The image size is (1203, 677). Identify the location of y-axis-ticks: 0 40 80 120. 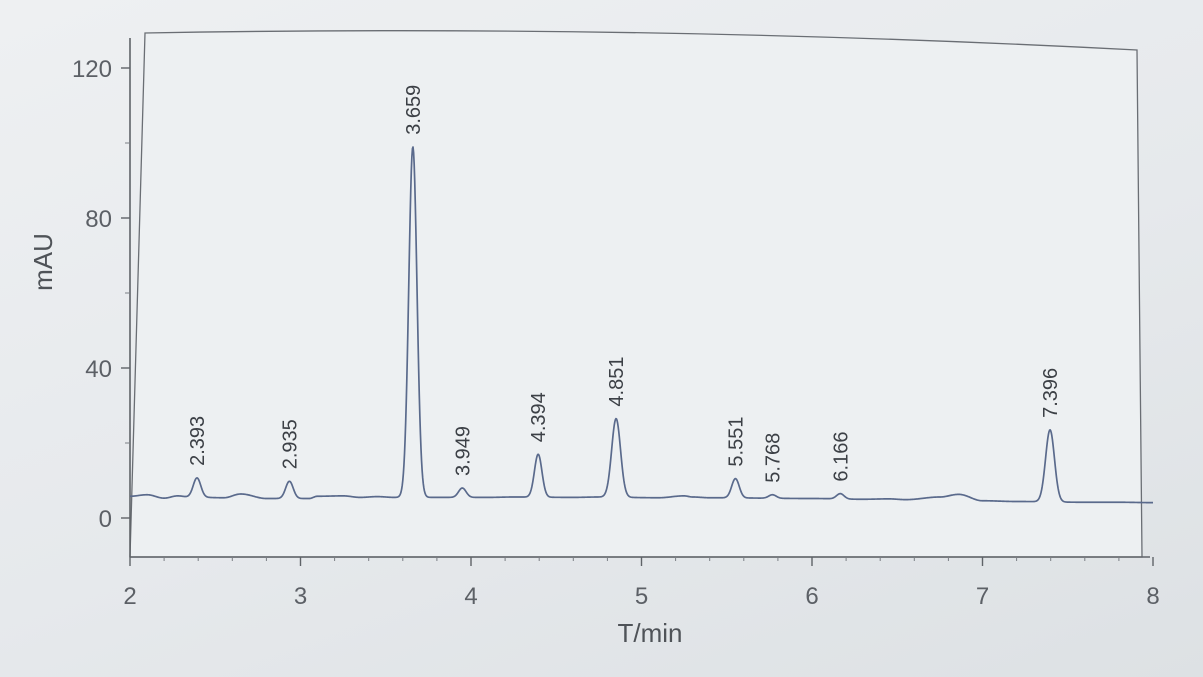
(101, 294).